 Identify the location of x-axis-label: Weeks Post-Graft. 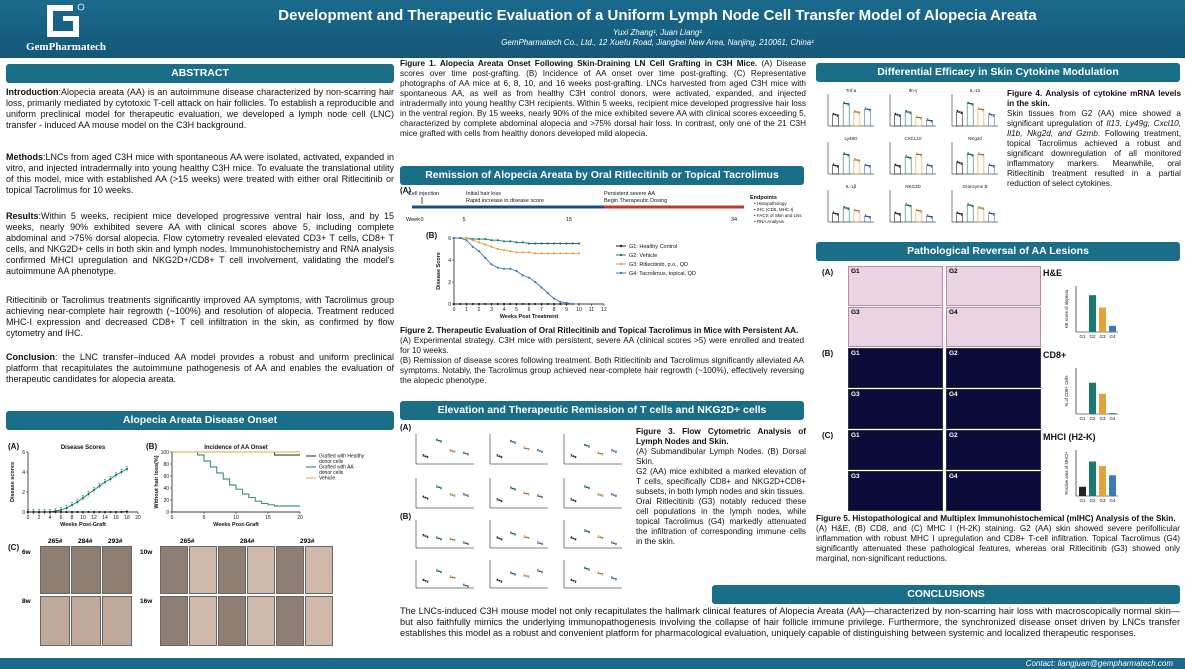
(236, 525).